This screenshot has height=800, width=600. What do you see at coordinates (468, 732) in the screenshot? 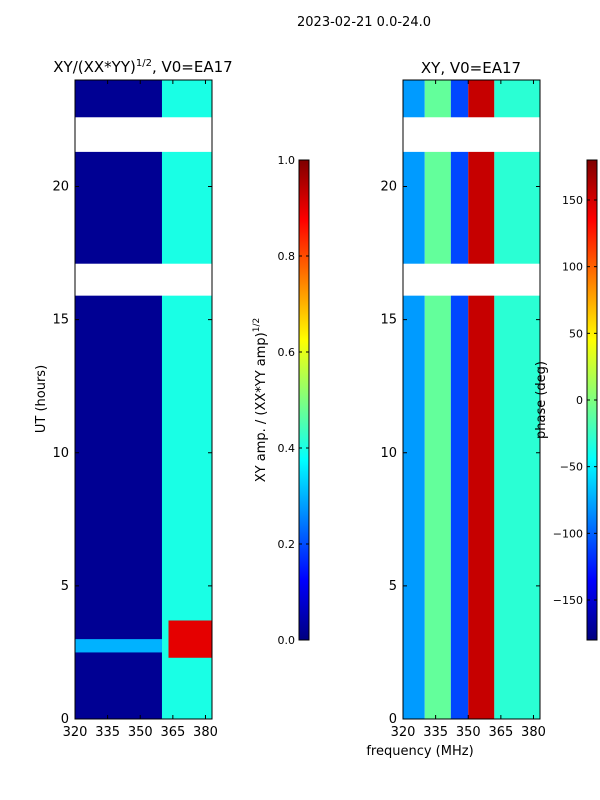
I see `phase-x-tick-label: 350` at bounding box center [468, 732].